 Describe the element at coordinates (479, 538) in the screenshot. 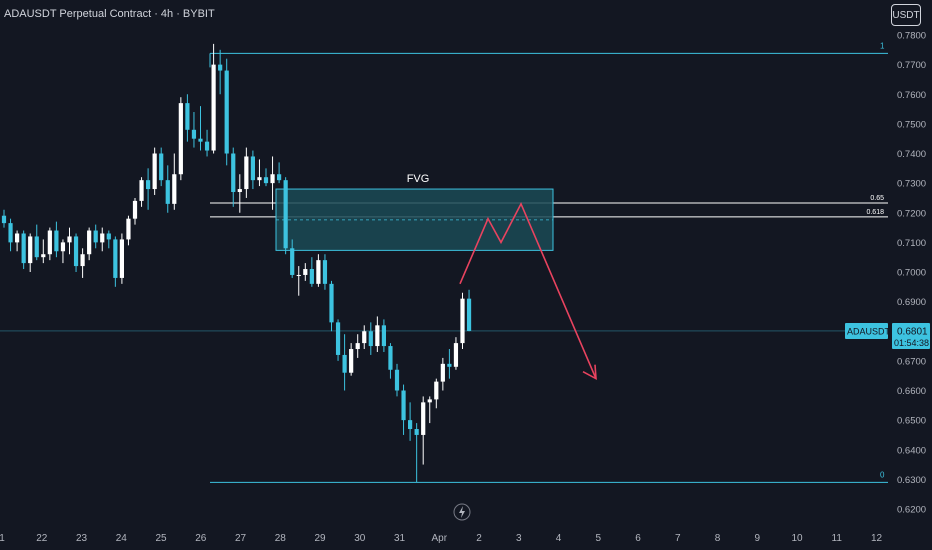

I see `time-tick-label: 2` at that location.